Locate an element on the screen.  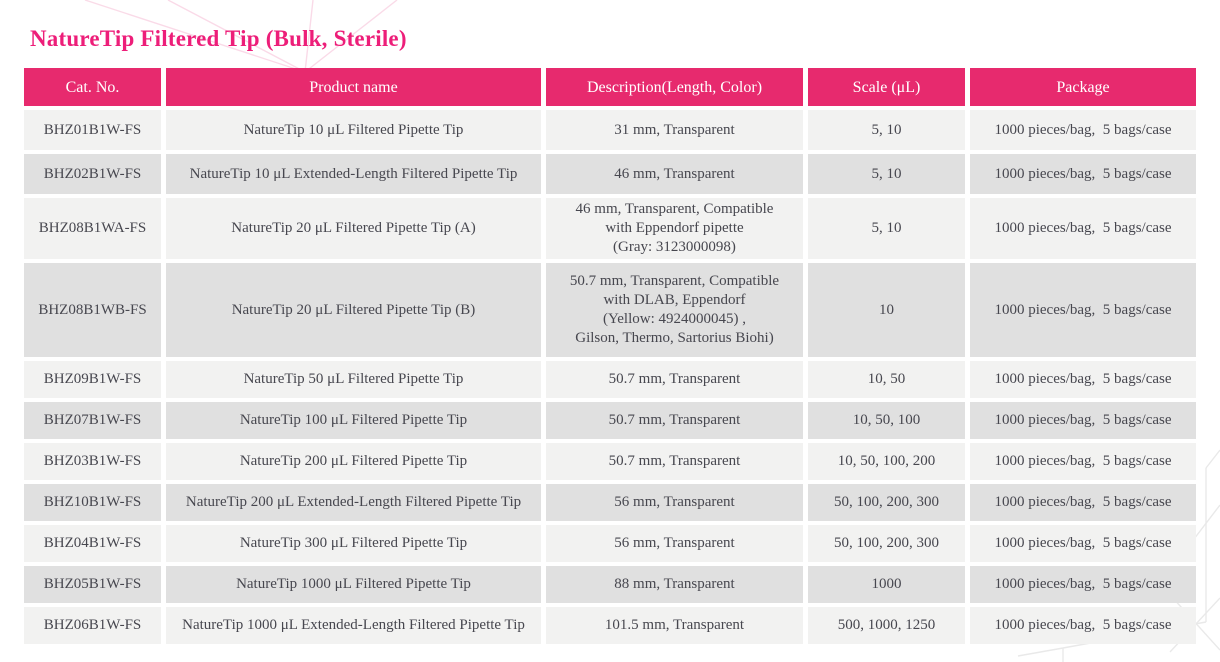
cell-cat-no: BHZ02B1W-FS is located at coordinates (92, 174).